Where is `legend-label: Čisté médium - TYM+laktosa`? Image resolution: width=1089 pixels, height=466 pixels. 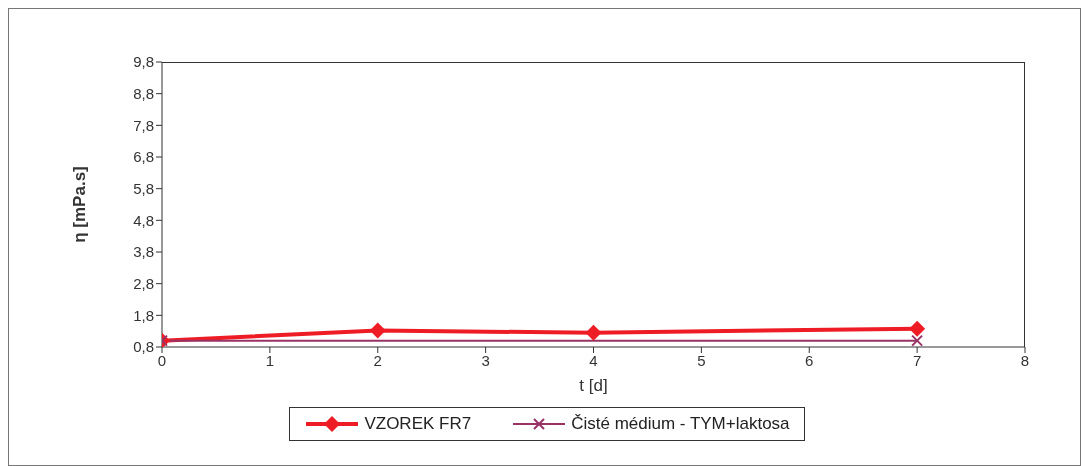 legend-label: Čisté médium - TYM+laktosa is located at coordinates (680, 424).